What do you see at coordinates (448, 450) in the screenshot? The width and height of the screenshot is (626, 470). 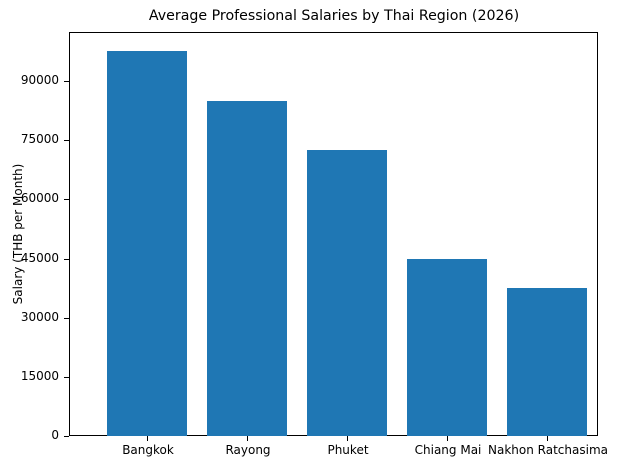 I see `x-tick-label: Chiang Mai` at bounding box center [448, 450].